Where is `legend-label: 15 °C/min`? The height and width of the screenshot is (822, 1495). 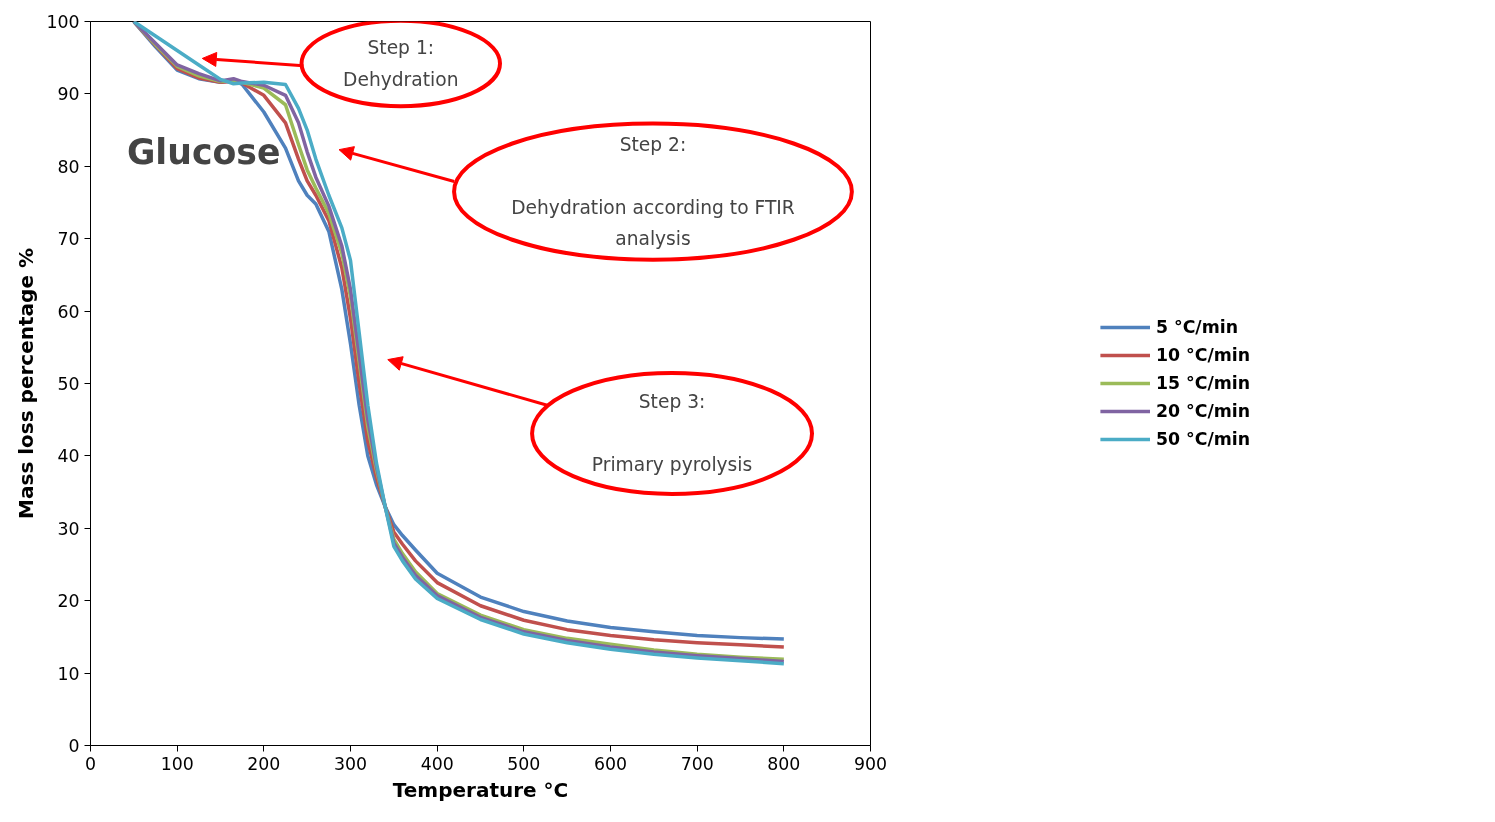 legend-label: 15 °C/min is located at coordinates (1203, 383).